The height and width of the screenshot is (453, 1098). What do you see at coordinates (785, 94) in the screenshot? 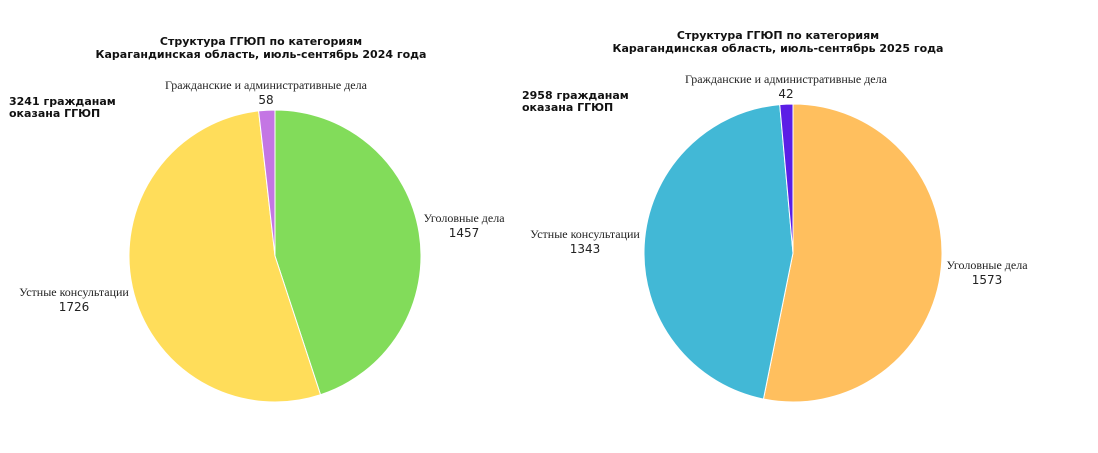
I see `slice-value-civil: 42` at bounding box center [785, 94].